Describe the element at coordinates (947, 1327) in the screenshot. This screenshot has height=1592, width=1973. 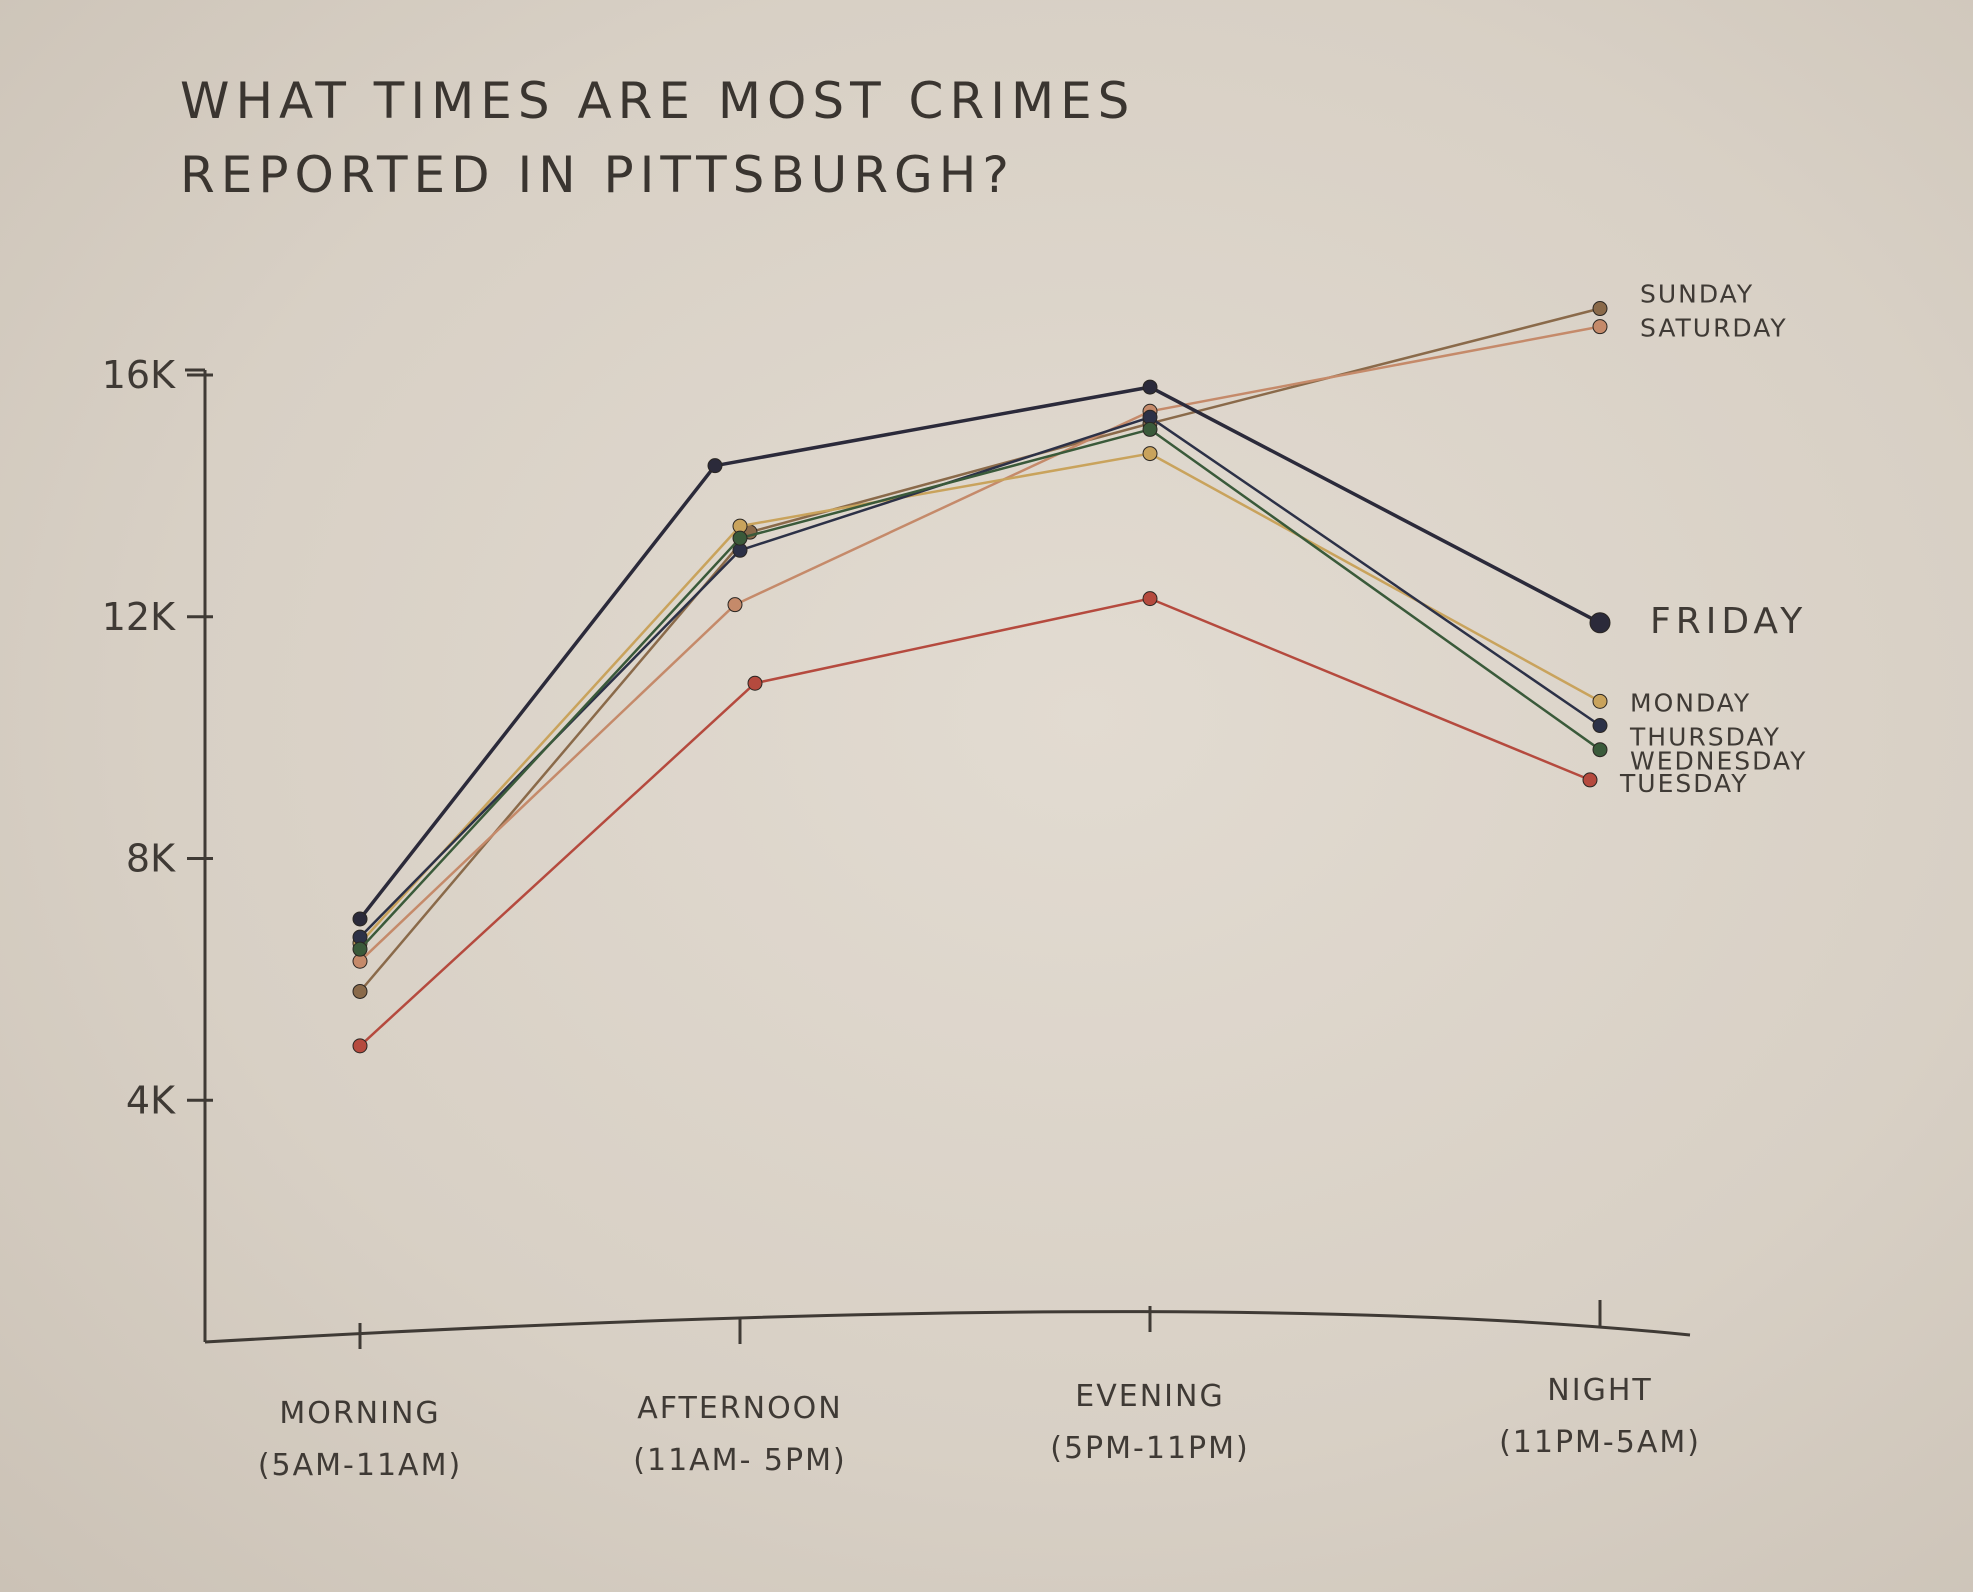
I see `x-axis-line` at that location.